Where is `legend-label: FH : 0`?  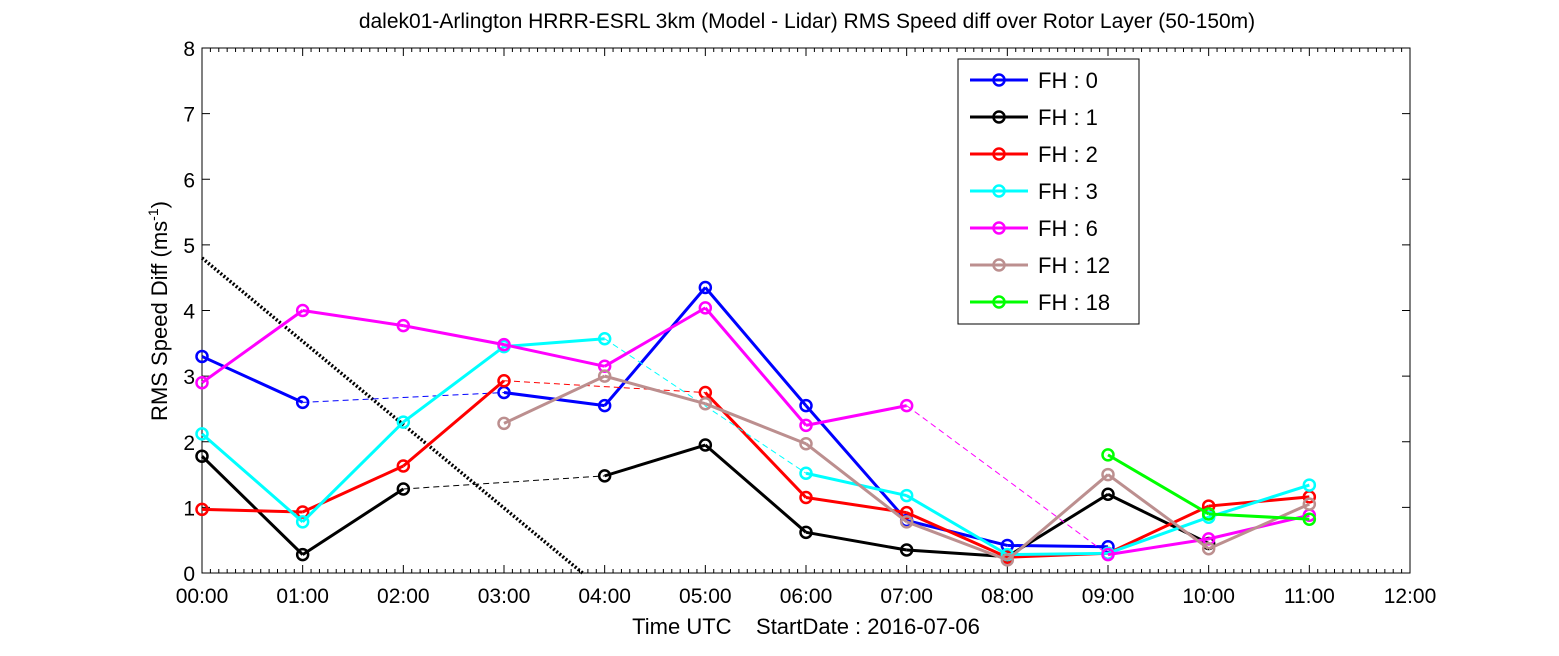
legend-label: FH : 0 is located at coordinates (1068, 80).